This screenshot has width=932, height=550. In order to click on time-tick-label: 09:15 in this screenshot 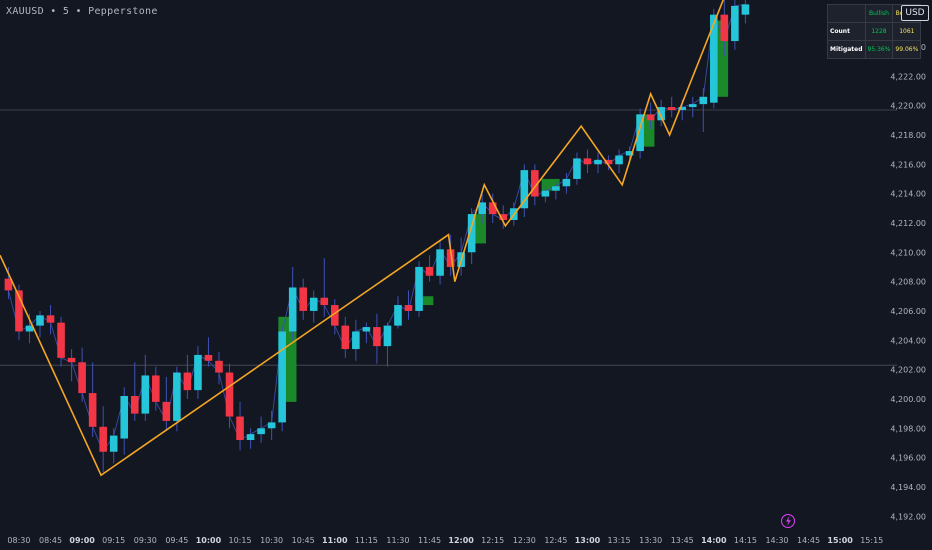, I will do `click(113, 540)`.